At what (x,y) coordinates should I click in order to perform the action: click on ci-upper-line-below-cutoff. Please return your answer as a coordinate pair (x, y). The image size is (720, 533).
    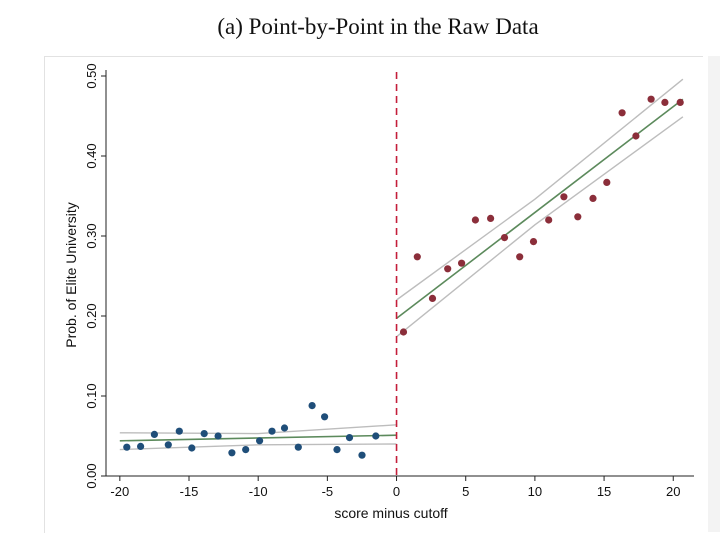
    Looking at the image, I should click on (258, 429).